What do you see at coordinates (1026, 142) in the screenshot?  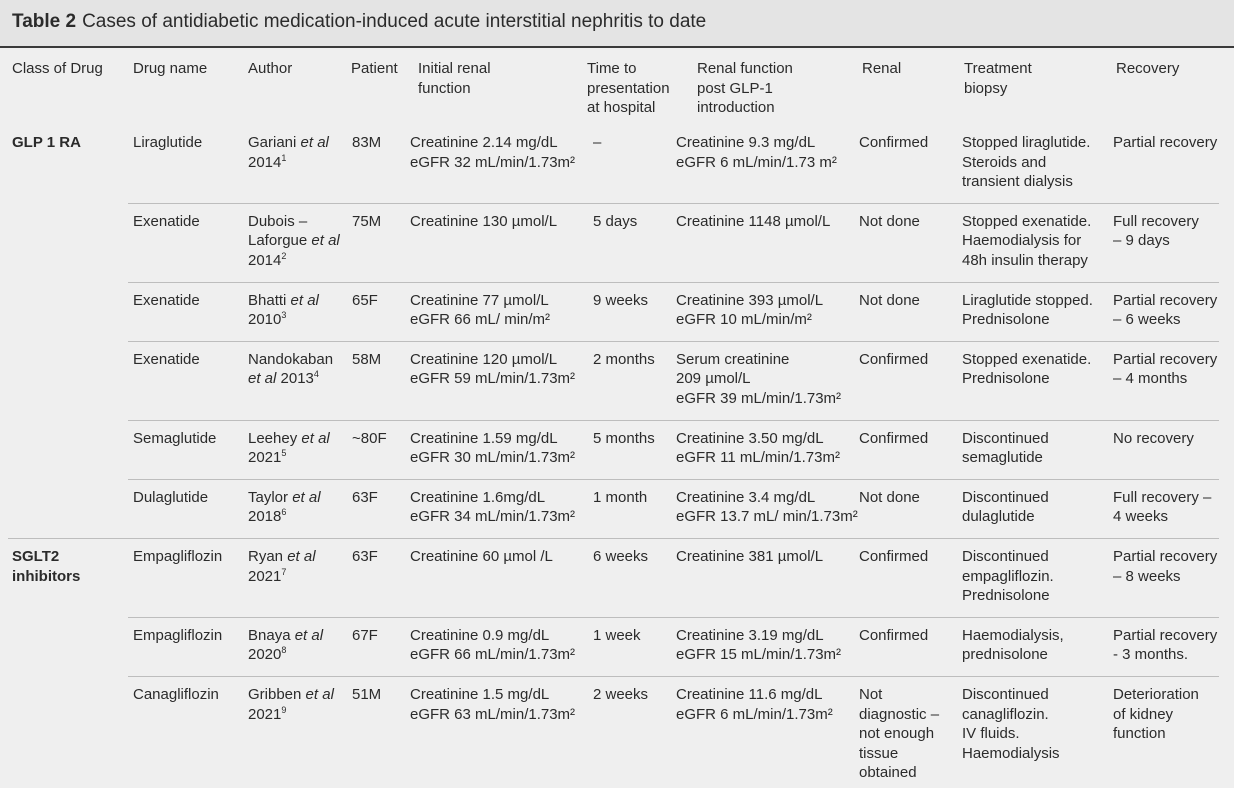 I see `treatment-line: Stopped liraglutide.` at bounding box center [1026, 142].